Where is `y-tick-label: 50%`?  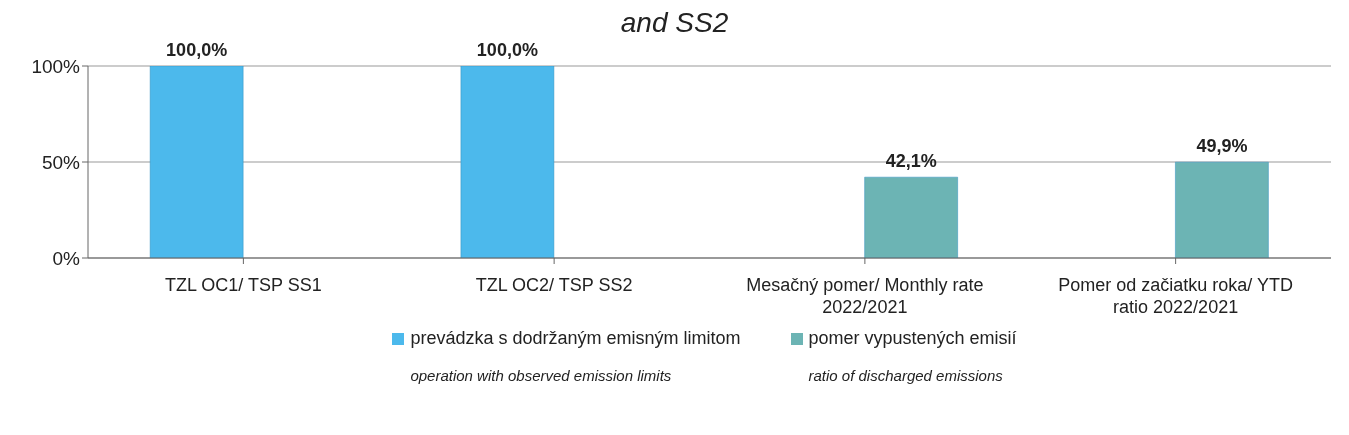 y-tick-label: 50% is located at coordinates (61, 162).